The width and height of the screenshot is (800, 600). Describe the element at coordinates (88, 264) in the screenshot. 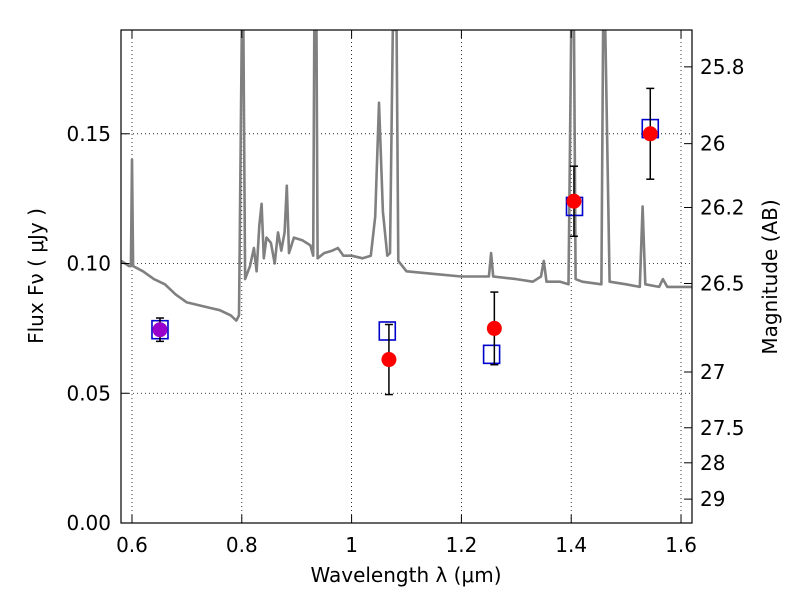

I see `y-tick-label: 0.10` at that location.